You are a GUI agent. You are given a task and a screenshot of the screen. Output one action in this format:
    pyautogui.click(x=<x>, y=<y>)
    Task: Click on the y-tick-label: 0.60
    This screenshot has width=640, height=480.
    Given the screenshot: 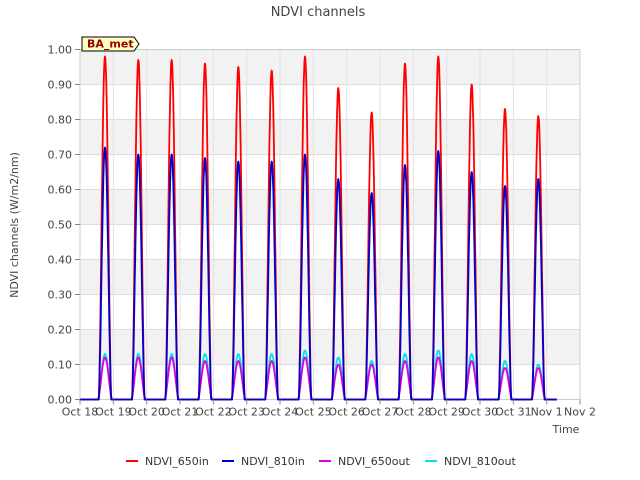 What is the action you would take?
    pyautogui.click(x=60, y=190)
    